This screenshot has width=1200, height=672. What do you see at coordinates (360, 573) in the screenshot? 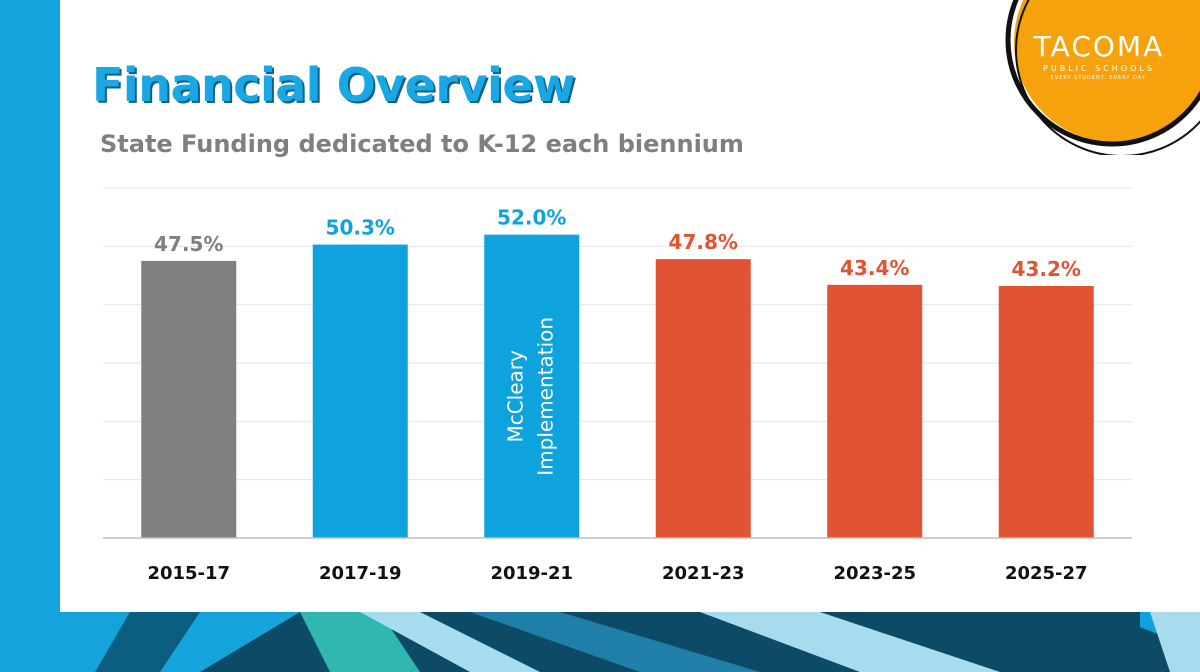
I see `x-tick-label: 2017-19` at bounding box center [360, 573].